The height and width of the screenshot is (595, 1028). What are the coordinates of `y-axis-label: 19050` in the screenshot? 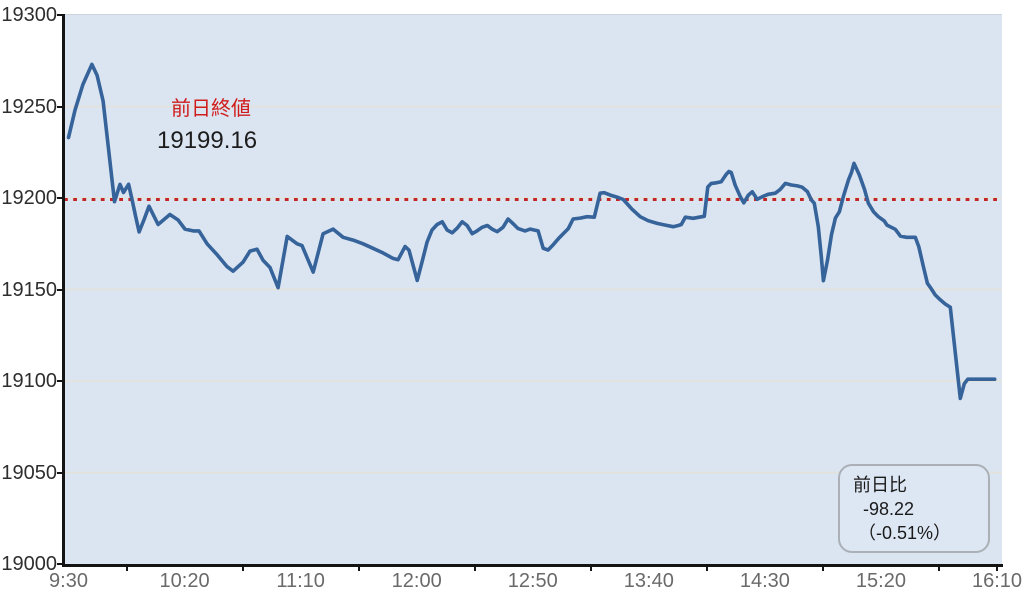 It's located at (29, 472).